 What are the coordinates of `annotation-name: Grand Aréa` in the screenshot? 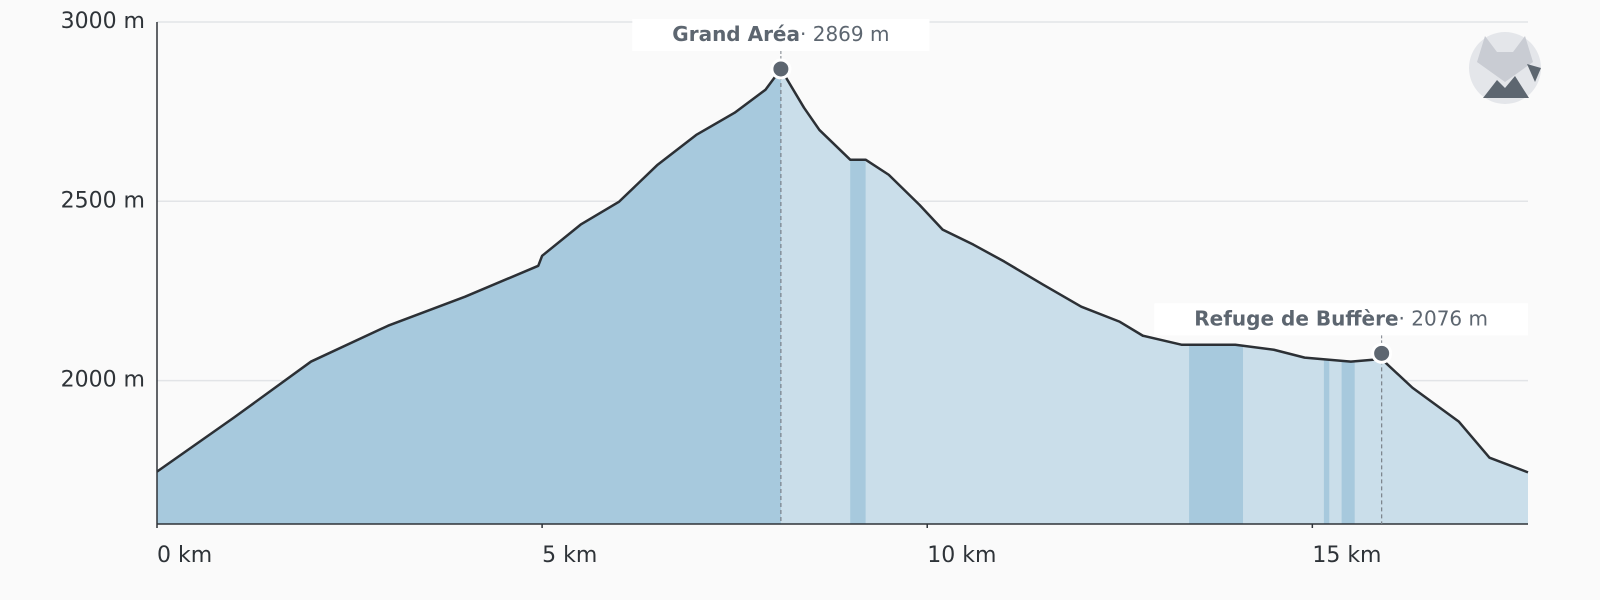 It's located at (736, 33).